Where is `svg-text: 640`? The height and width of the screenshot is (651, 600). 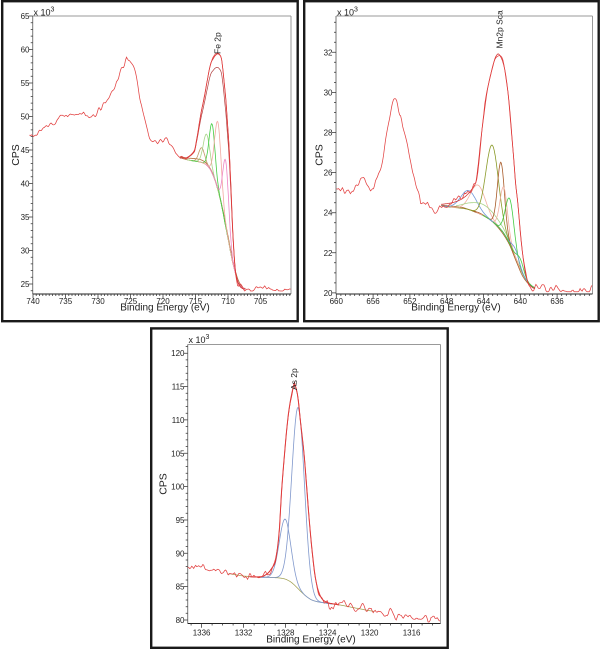
svg-text: 640 is located at coordinates (521, 301).